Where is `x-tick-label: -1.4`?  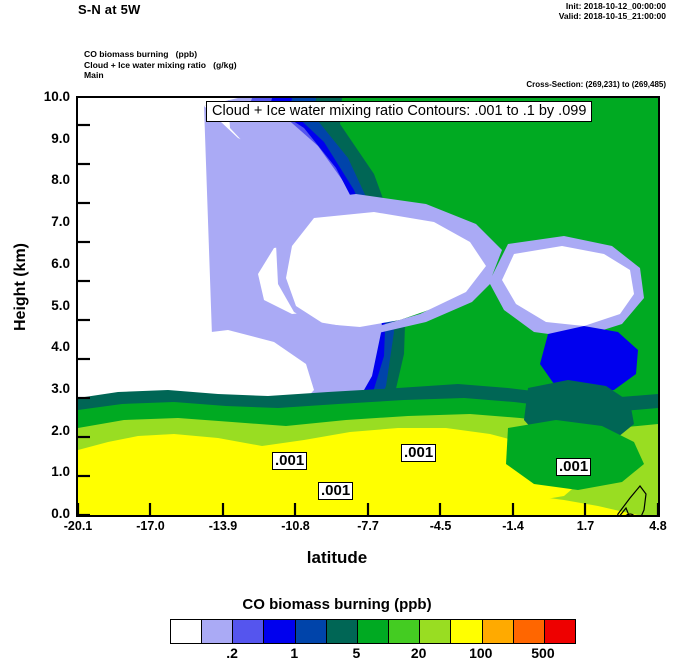
x-tick-label: -1.4 is located at coordinates (513, 526).